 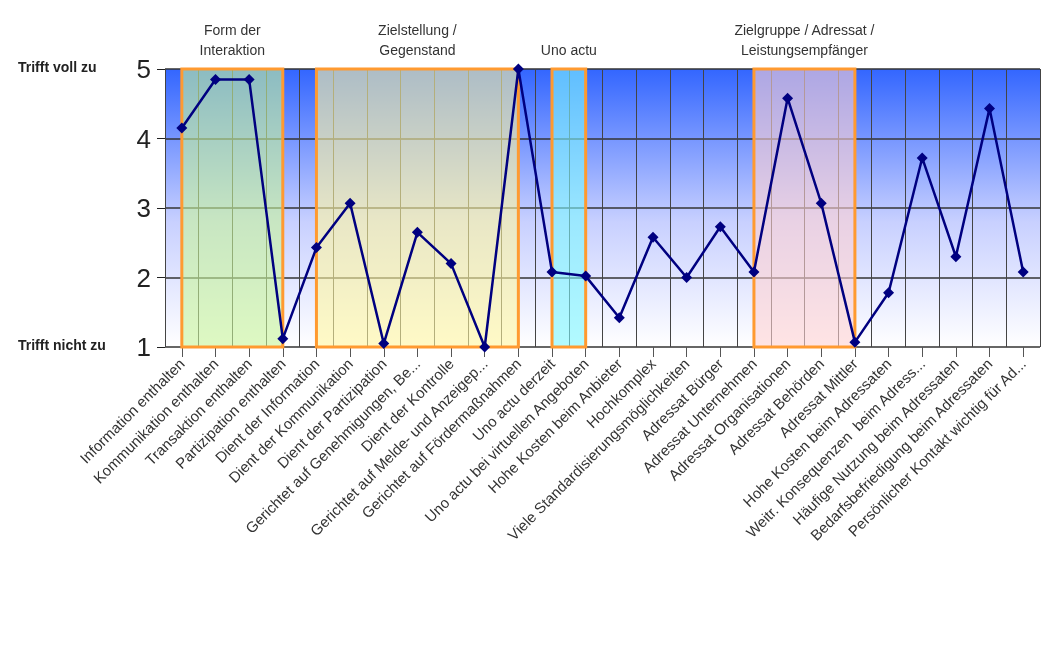 I want to click on band-label: Uno actu, so click(x=568, y=49).